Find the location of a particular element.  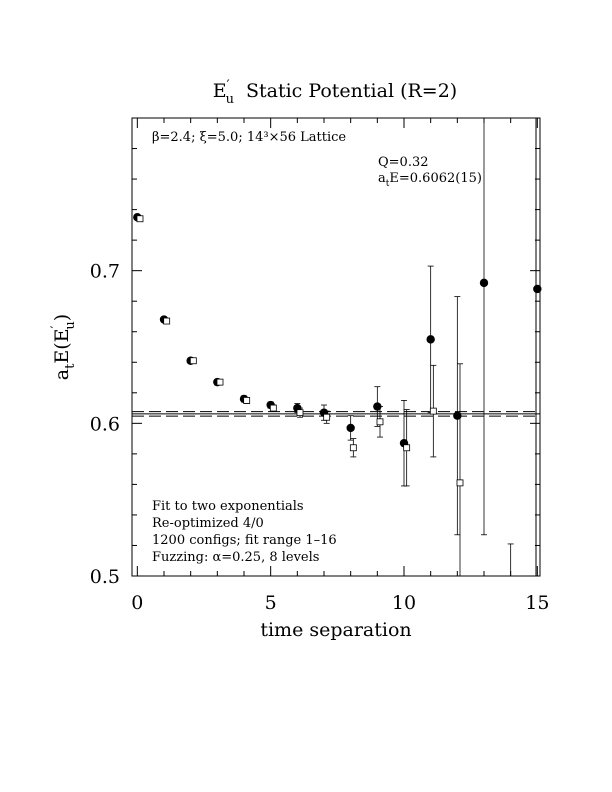

fit-note: Fit to two exponentials is located at coordinates (228, 506).